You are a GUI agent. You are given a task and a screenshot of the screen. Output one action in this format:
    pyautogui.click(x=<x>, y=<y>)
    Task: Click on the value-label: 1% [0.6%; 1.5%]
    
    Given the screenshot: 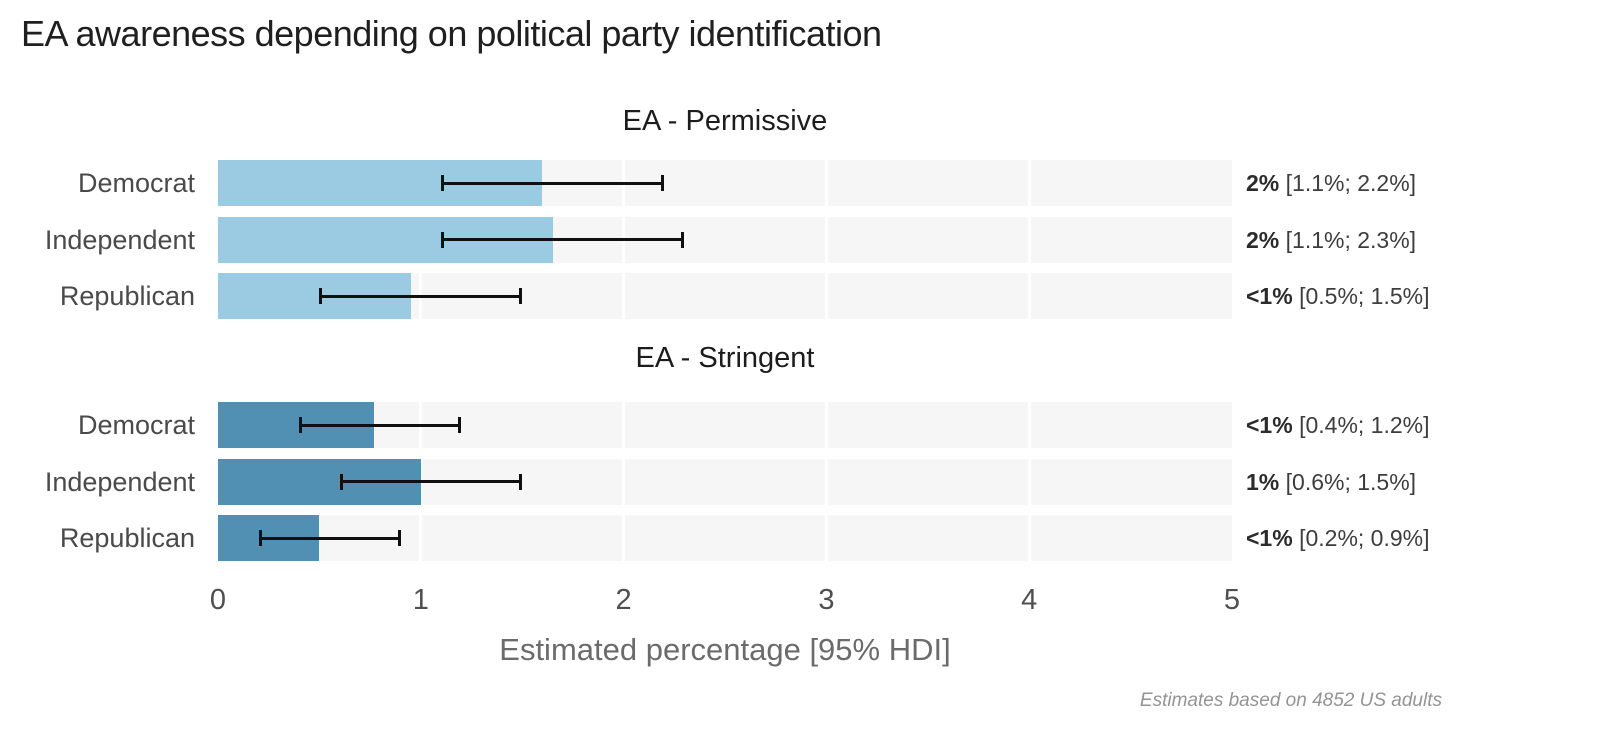 What is the action you would take?
    pyautogui.click(x=1331, y=482)
    